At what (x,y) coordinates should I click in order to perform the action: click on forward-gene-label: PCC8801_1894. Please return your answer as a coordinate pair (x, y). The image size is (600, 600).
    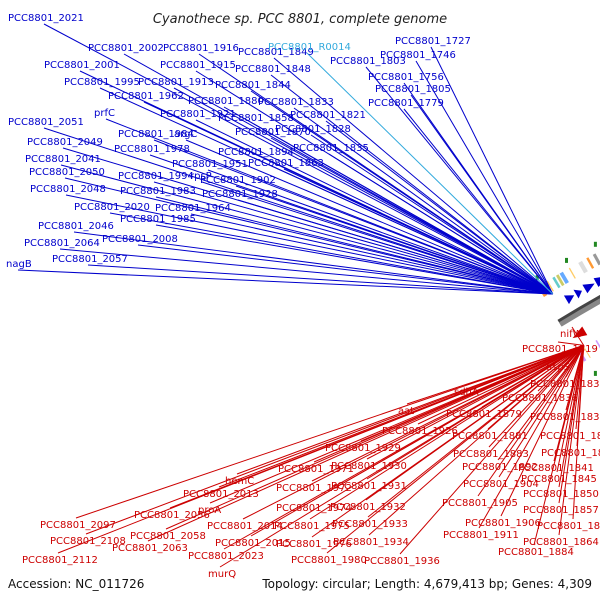
    Looking at the image, I should click on (256, 152).